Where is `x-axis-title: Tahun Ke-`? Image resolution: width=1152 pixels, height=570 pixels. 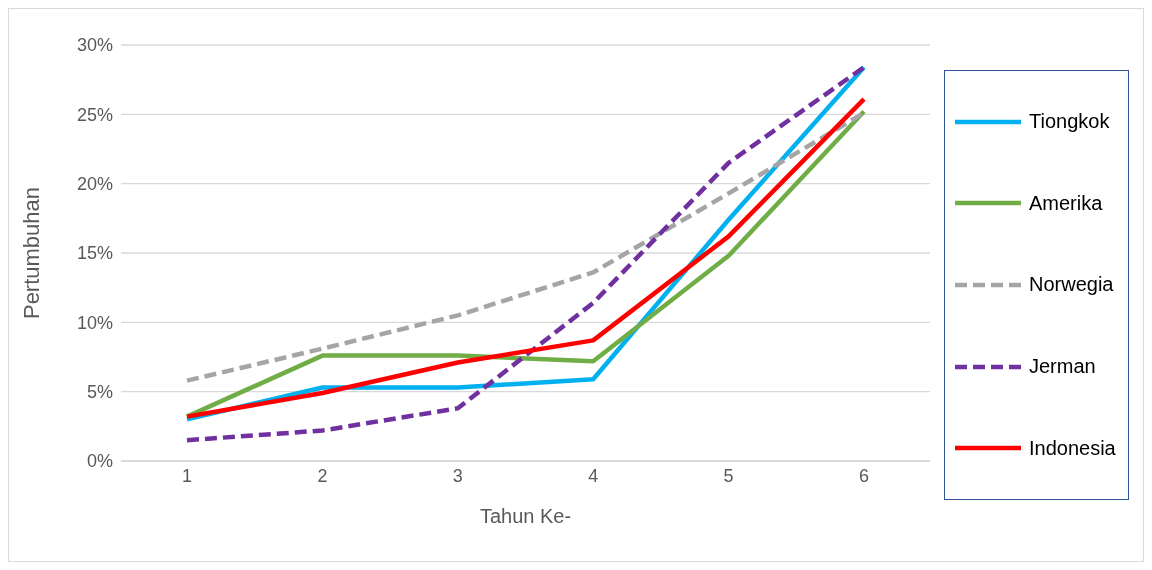 x-axis-title: Tahun Ke- is located at coordinates (525, 516).